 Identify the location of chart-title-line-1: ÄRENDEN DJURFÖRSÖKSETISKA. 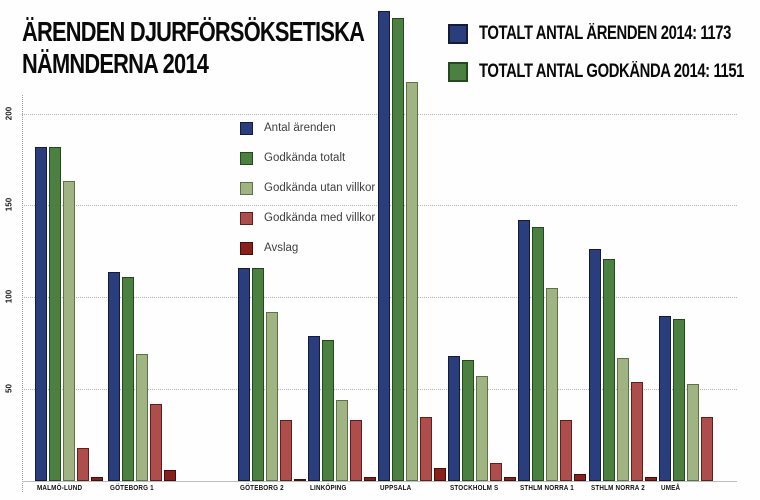
(193, 31).